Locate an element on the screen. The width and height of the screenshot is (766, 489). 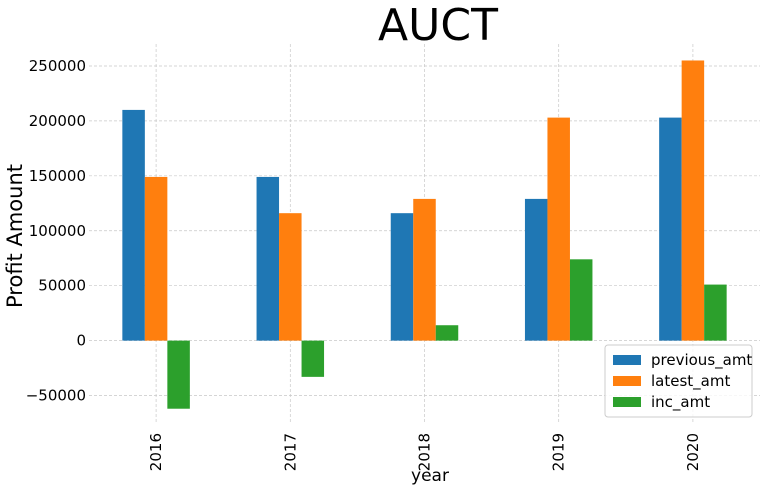
x-tick-label: 2018 is located at coordinates (425, 452).